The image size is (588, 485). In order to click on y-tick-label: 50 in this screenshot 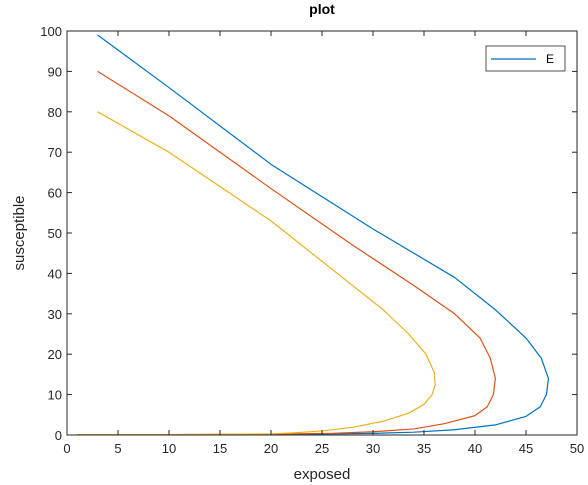, I will do `click(55, 233)`.